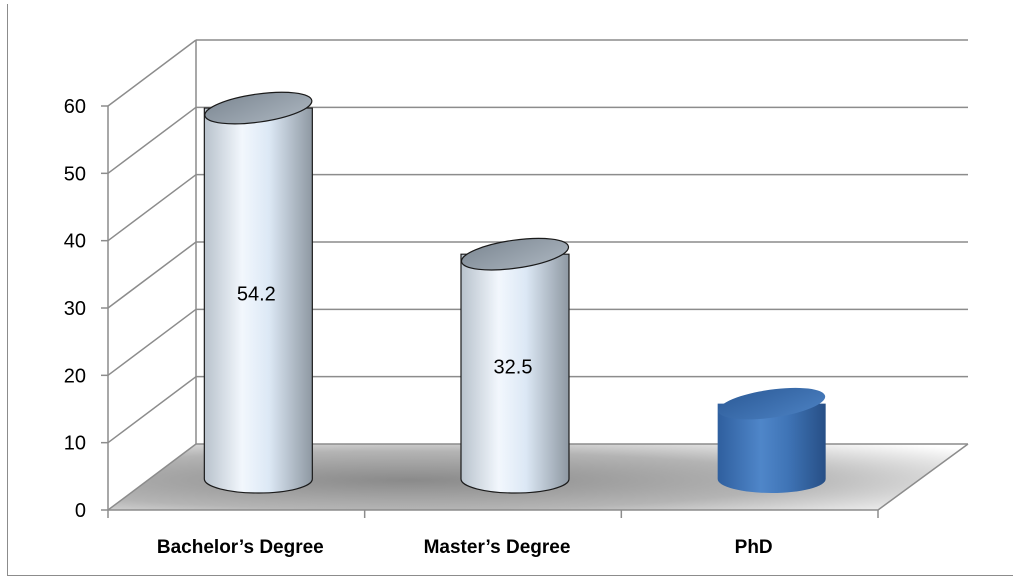 The image size is (1019, 578). What do you see at coordinates (497, 547) in the screenshot?
I see `x-category-label: Master’s Degree` at bounding box center [497, 547].